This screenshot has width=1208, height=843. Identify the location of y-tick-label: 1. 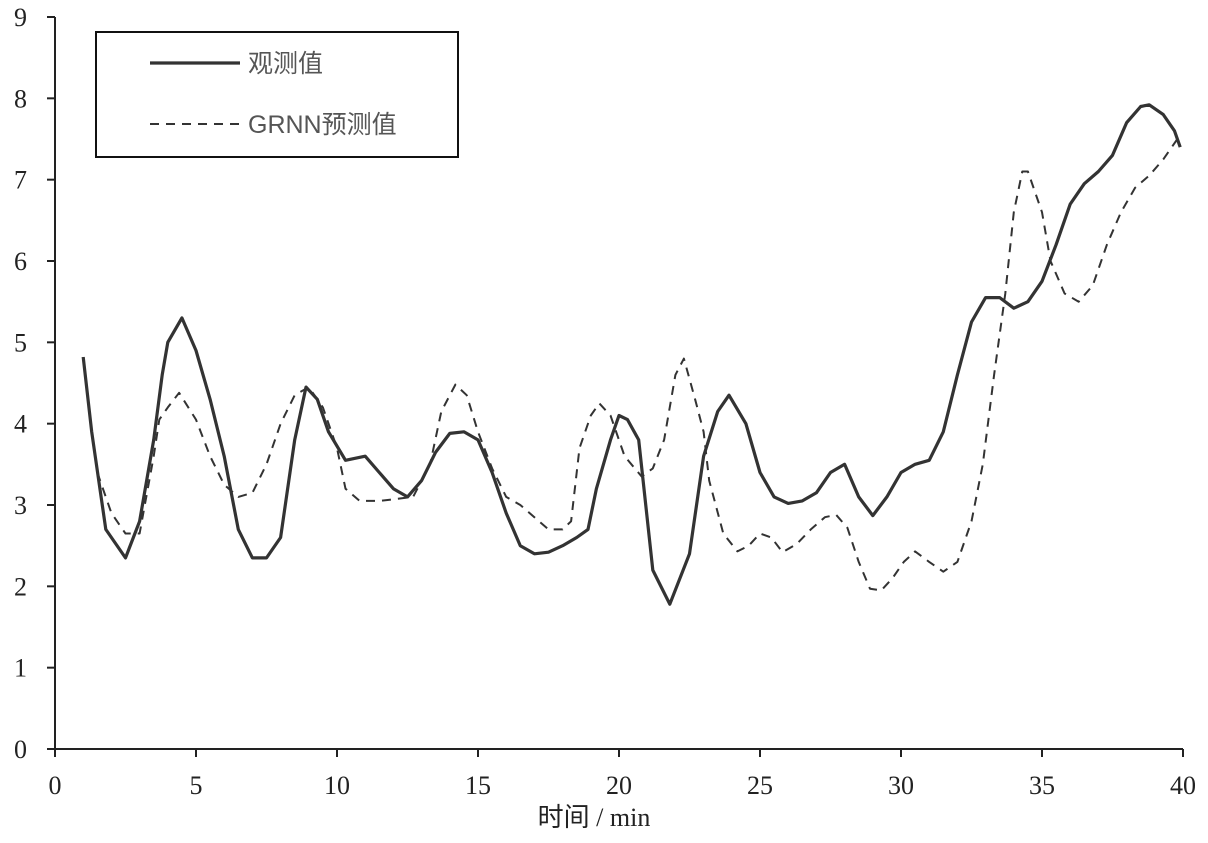
(20, 668).